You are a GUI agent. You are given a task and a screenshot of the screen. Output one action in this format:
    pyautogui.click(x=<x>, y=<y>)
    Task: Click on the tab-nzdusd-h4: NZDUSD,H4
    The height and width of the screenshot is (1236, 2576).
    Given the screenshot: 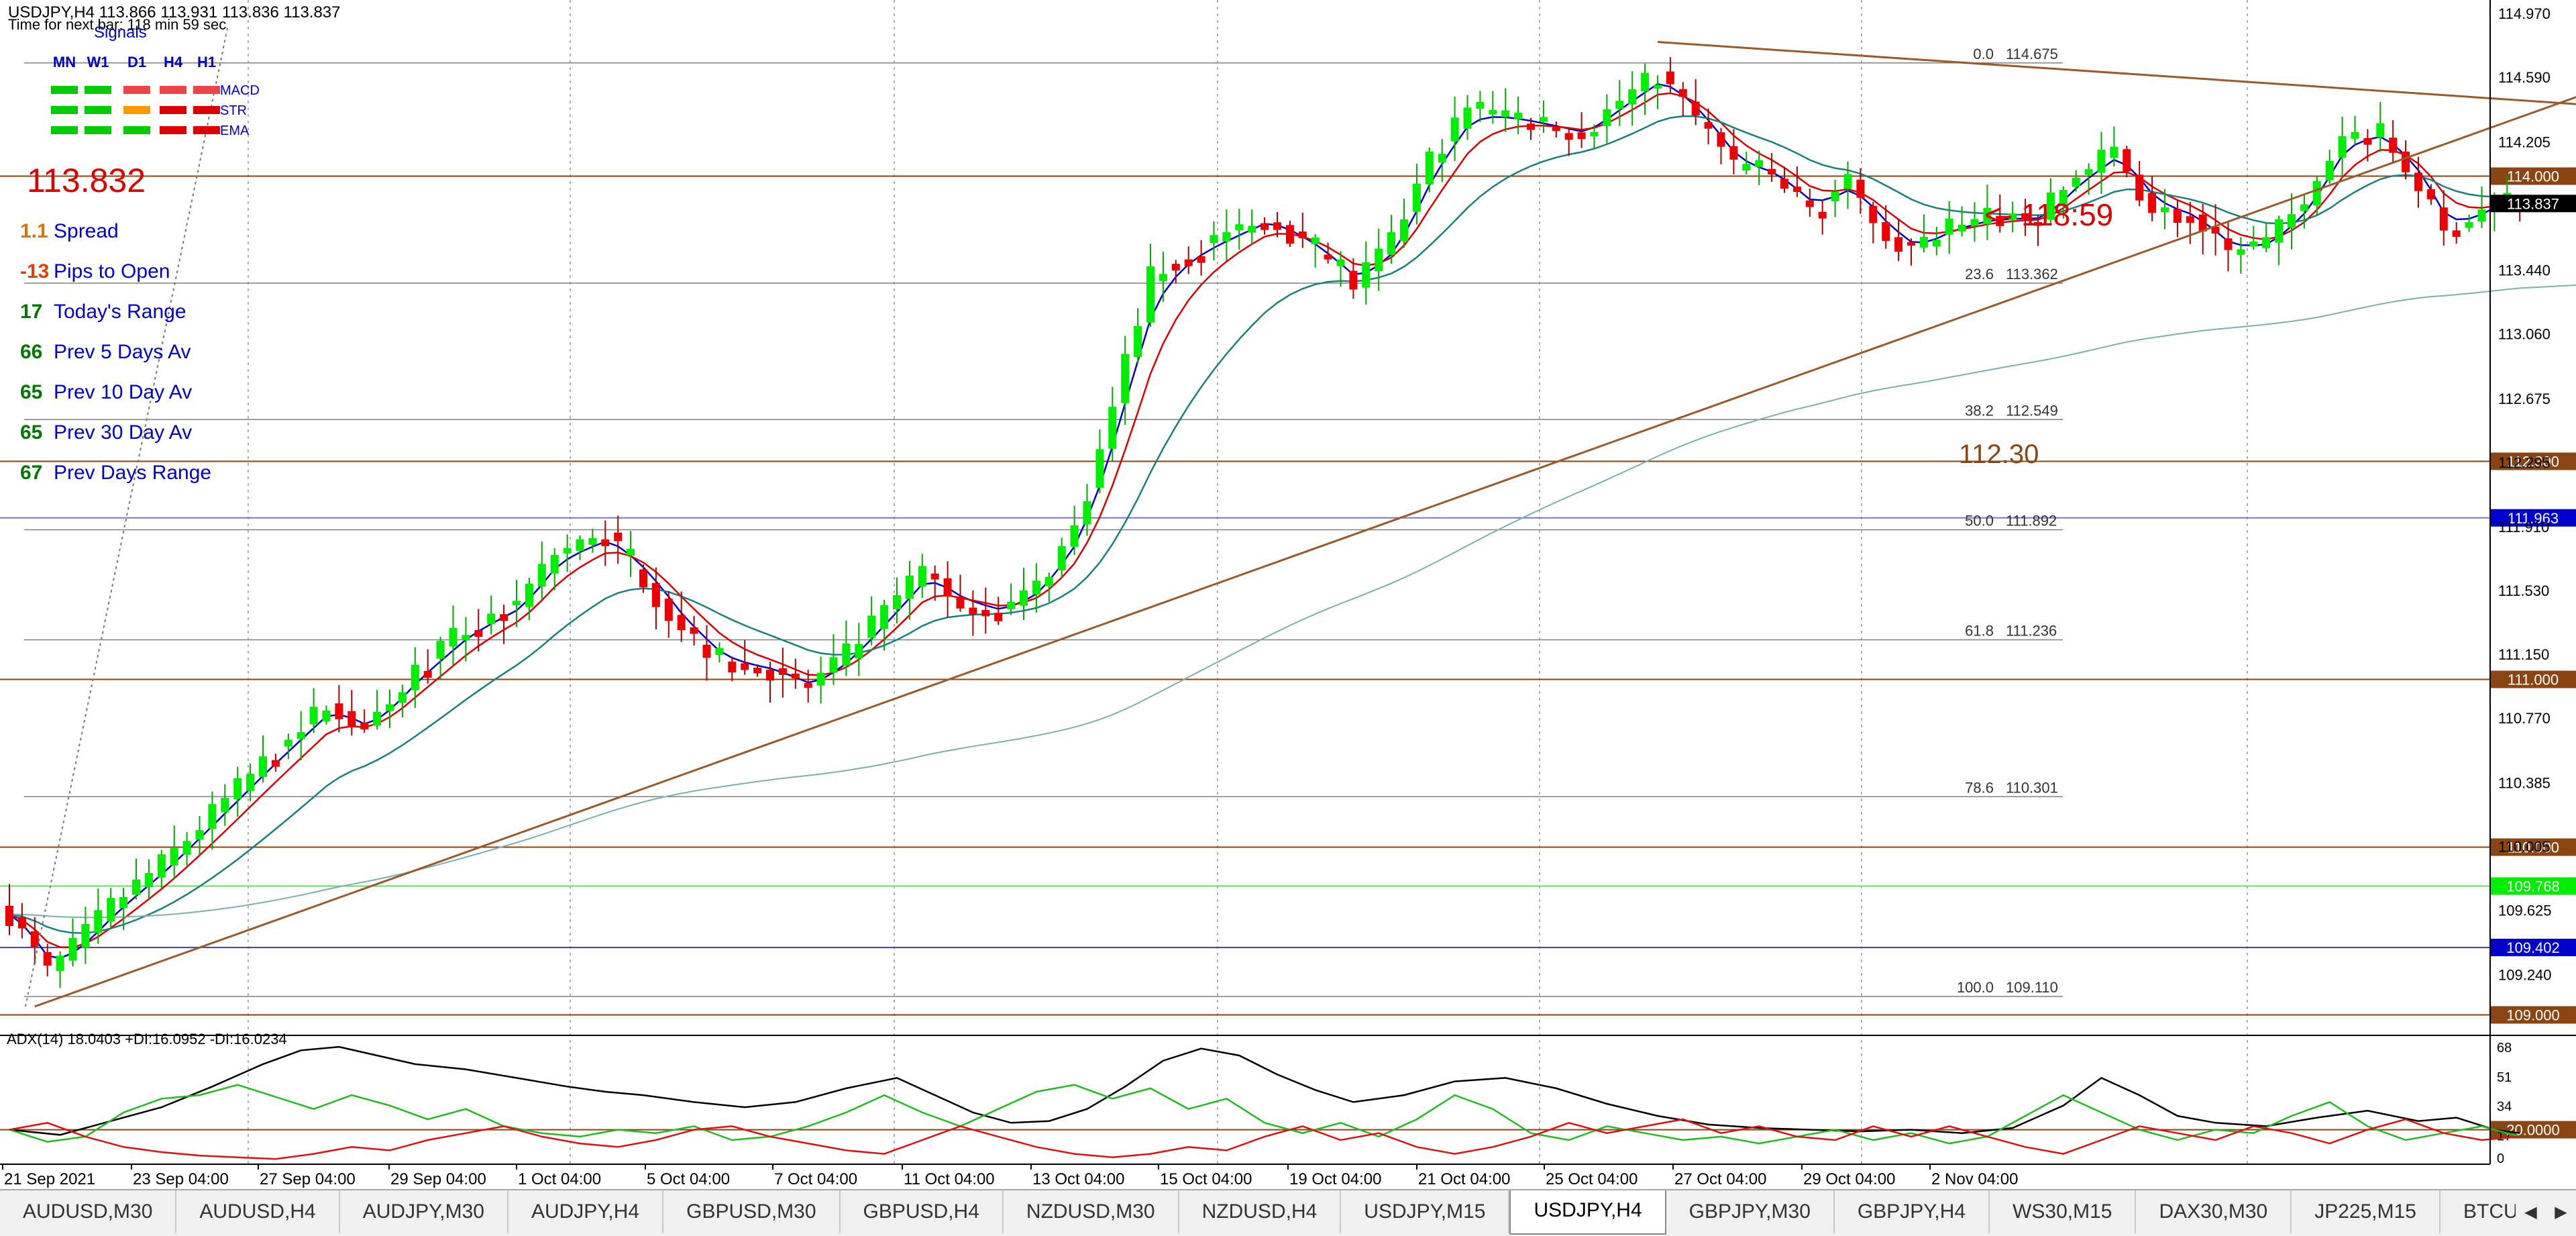 What is the action you would take?
    pyautogui.click(x=1260, y=1211)
    